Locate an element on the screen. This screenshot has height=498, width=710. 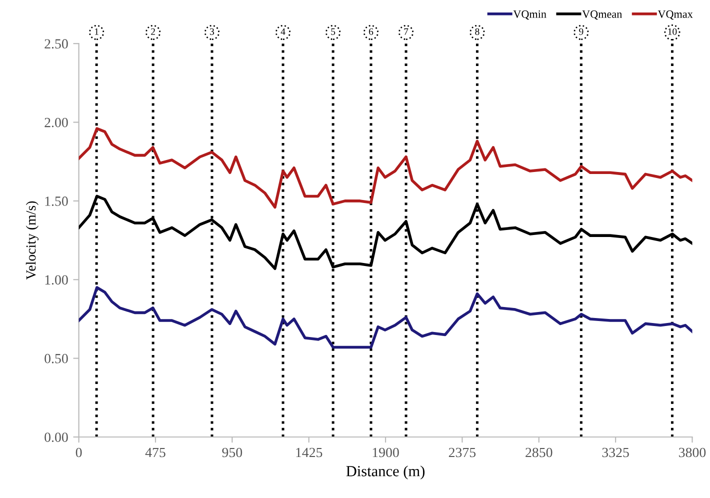
annotation: 8 is located at coordinates (477, 31).